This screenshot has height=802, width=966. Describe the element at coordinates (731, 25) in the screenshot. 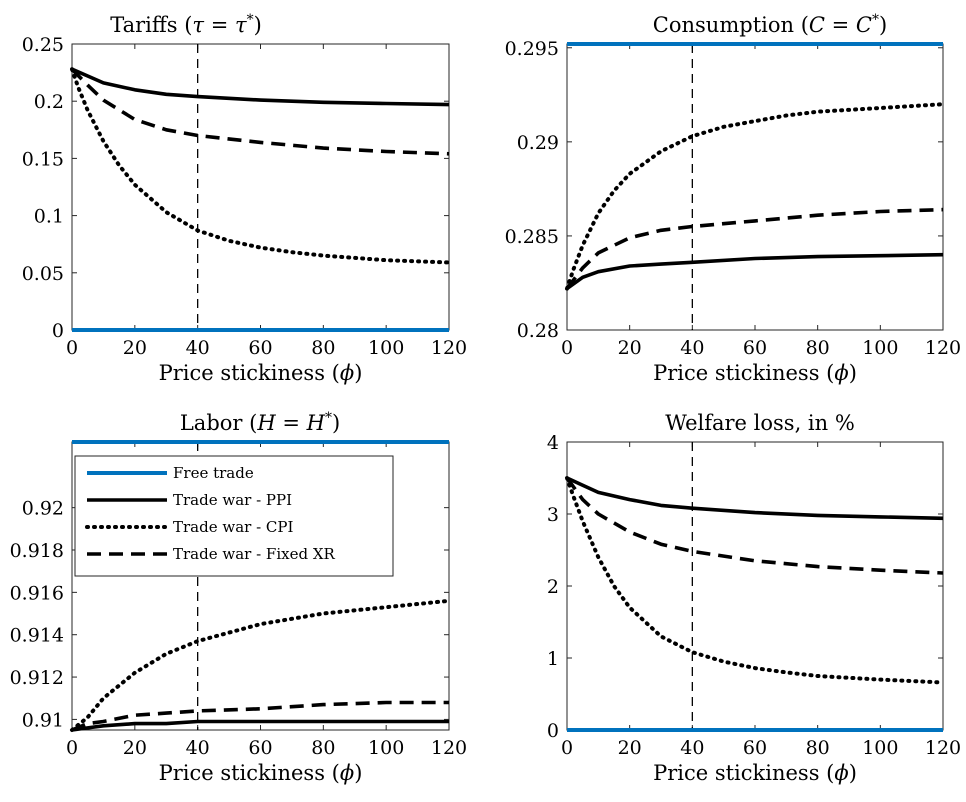

I see `panel-title-part: Consumption (` at that location.